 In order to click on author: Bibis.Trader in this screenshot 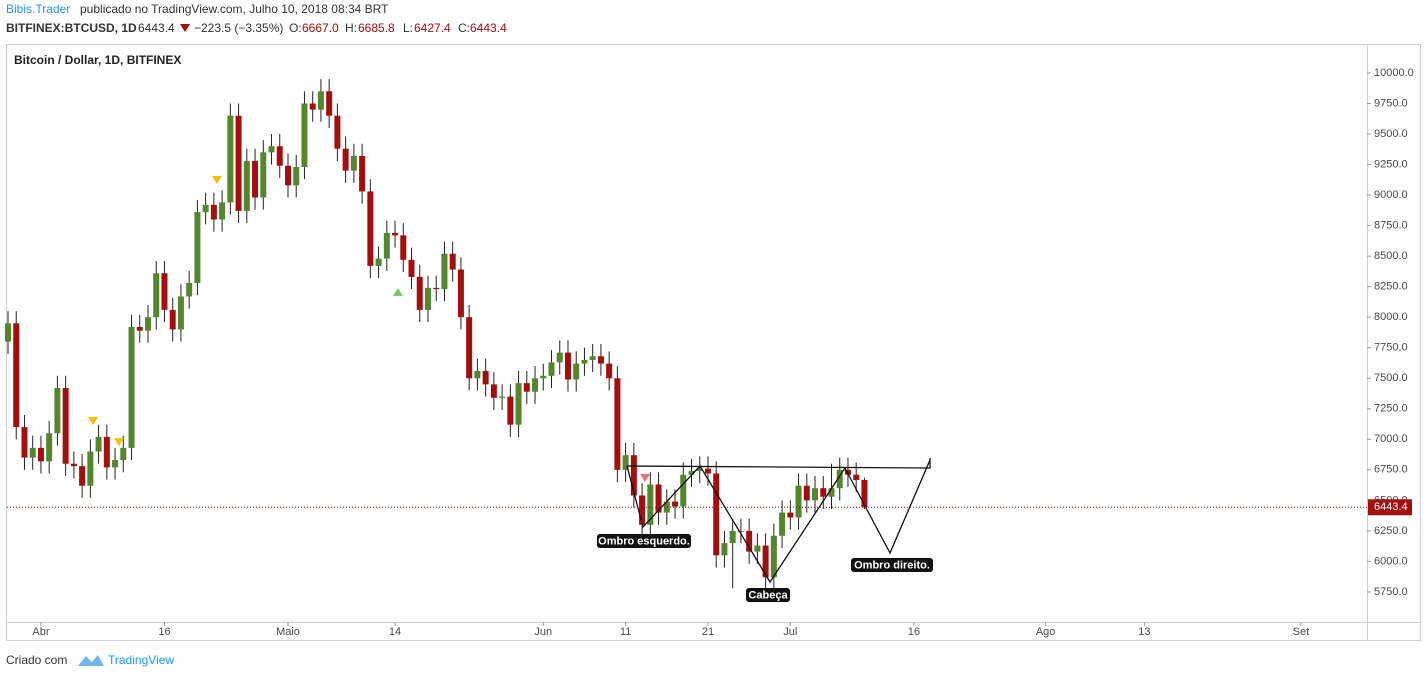, I will do `click(38, 9)`.